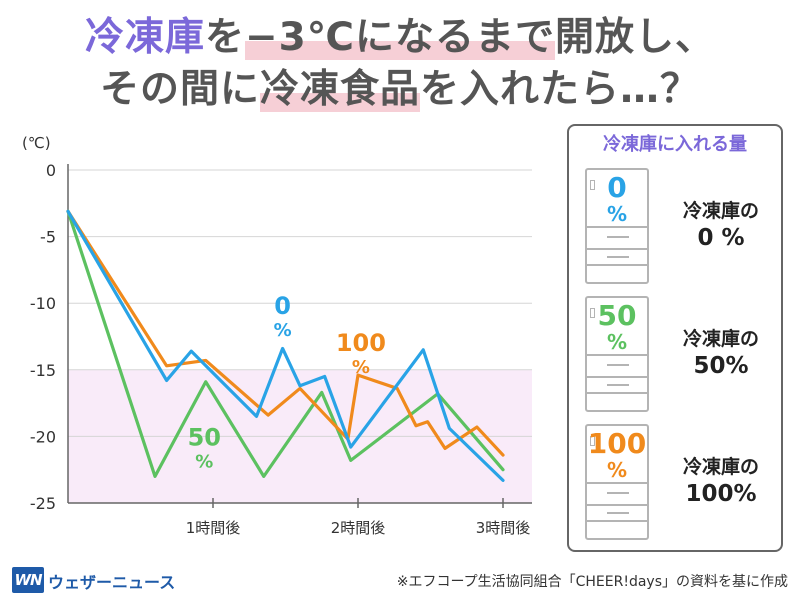  What do you see at coordinates (358, 528) in the screenshot?
I see `x-tick-label: 2時間後` at bounding box center [358, 528].